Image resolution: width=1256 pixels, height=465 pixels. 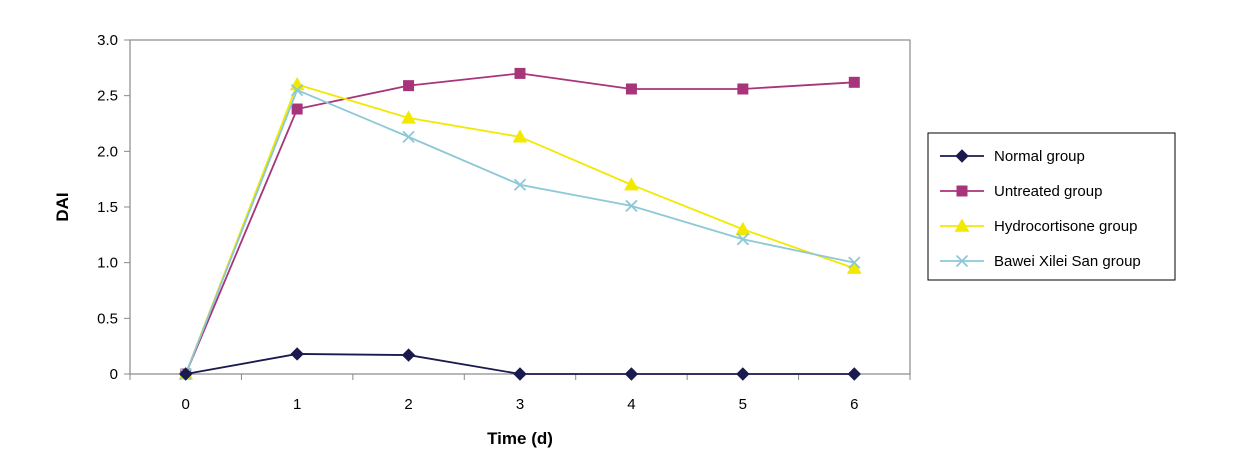 What do you see at coordinates (114, 374) in the screenshot?
I see `y-tick-label: 0` at bounding box center [114, 374].